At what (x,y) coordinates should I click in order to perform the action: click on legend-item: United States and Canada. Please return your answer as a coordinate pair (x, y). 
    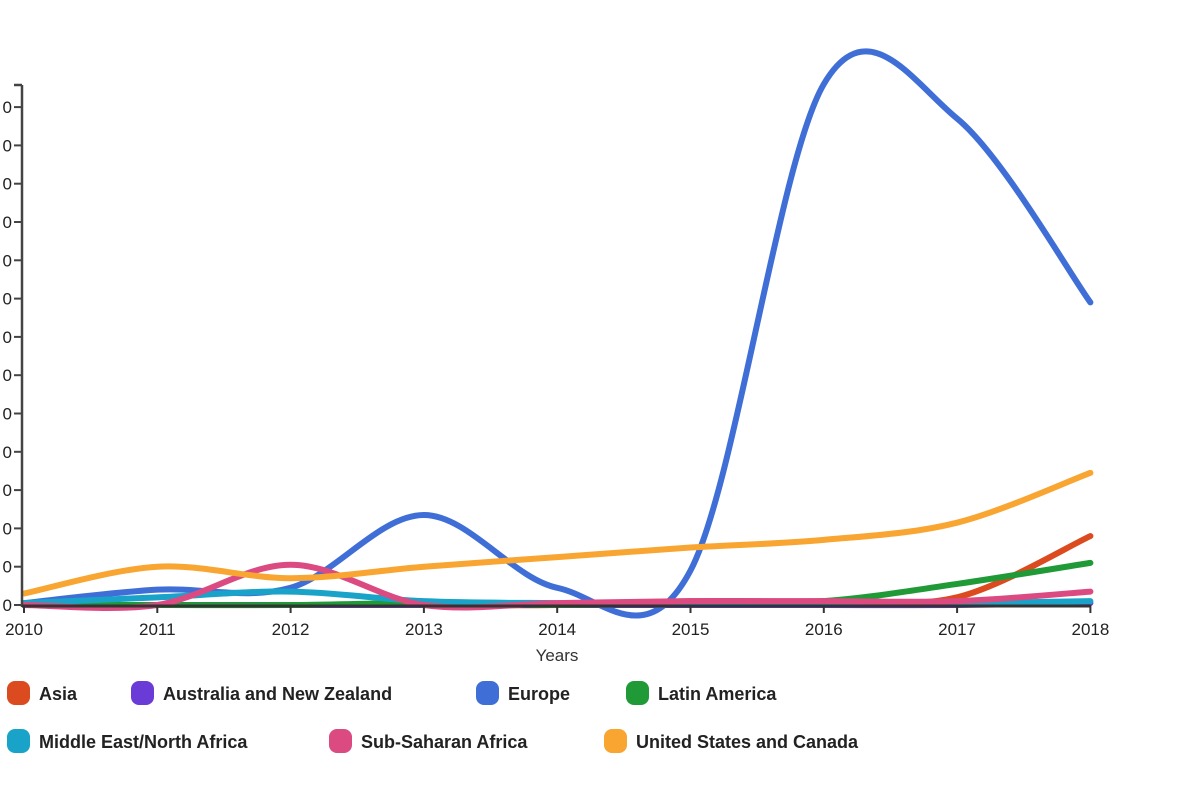
    Looking at the image, I should click on (731, 741).